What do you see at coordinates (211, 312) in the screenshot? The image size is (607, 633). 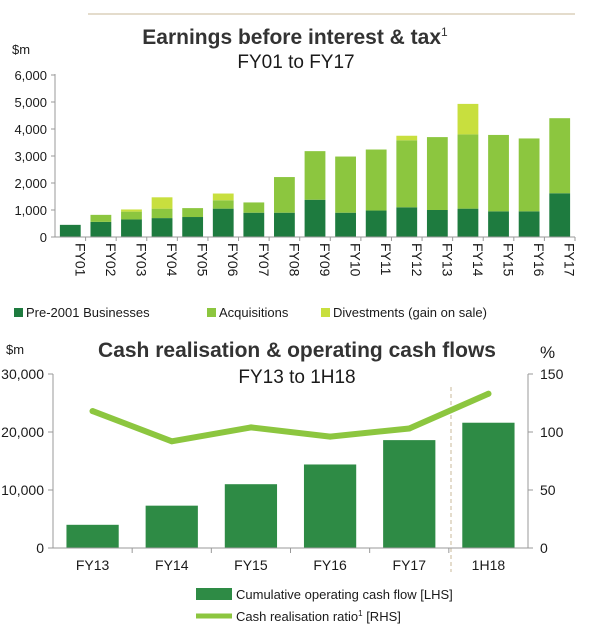 I see `legend-swatch-acquisitions` at bounding box center [211, 312].